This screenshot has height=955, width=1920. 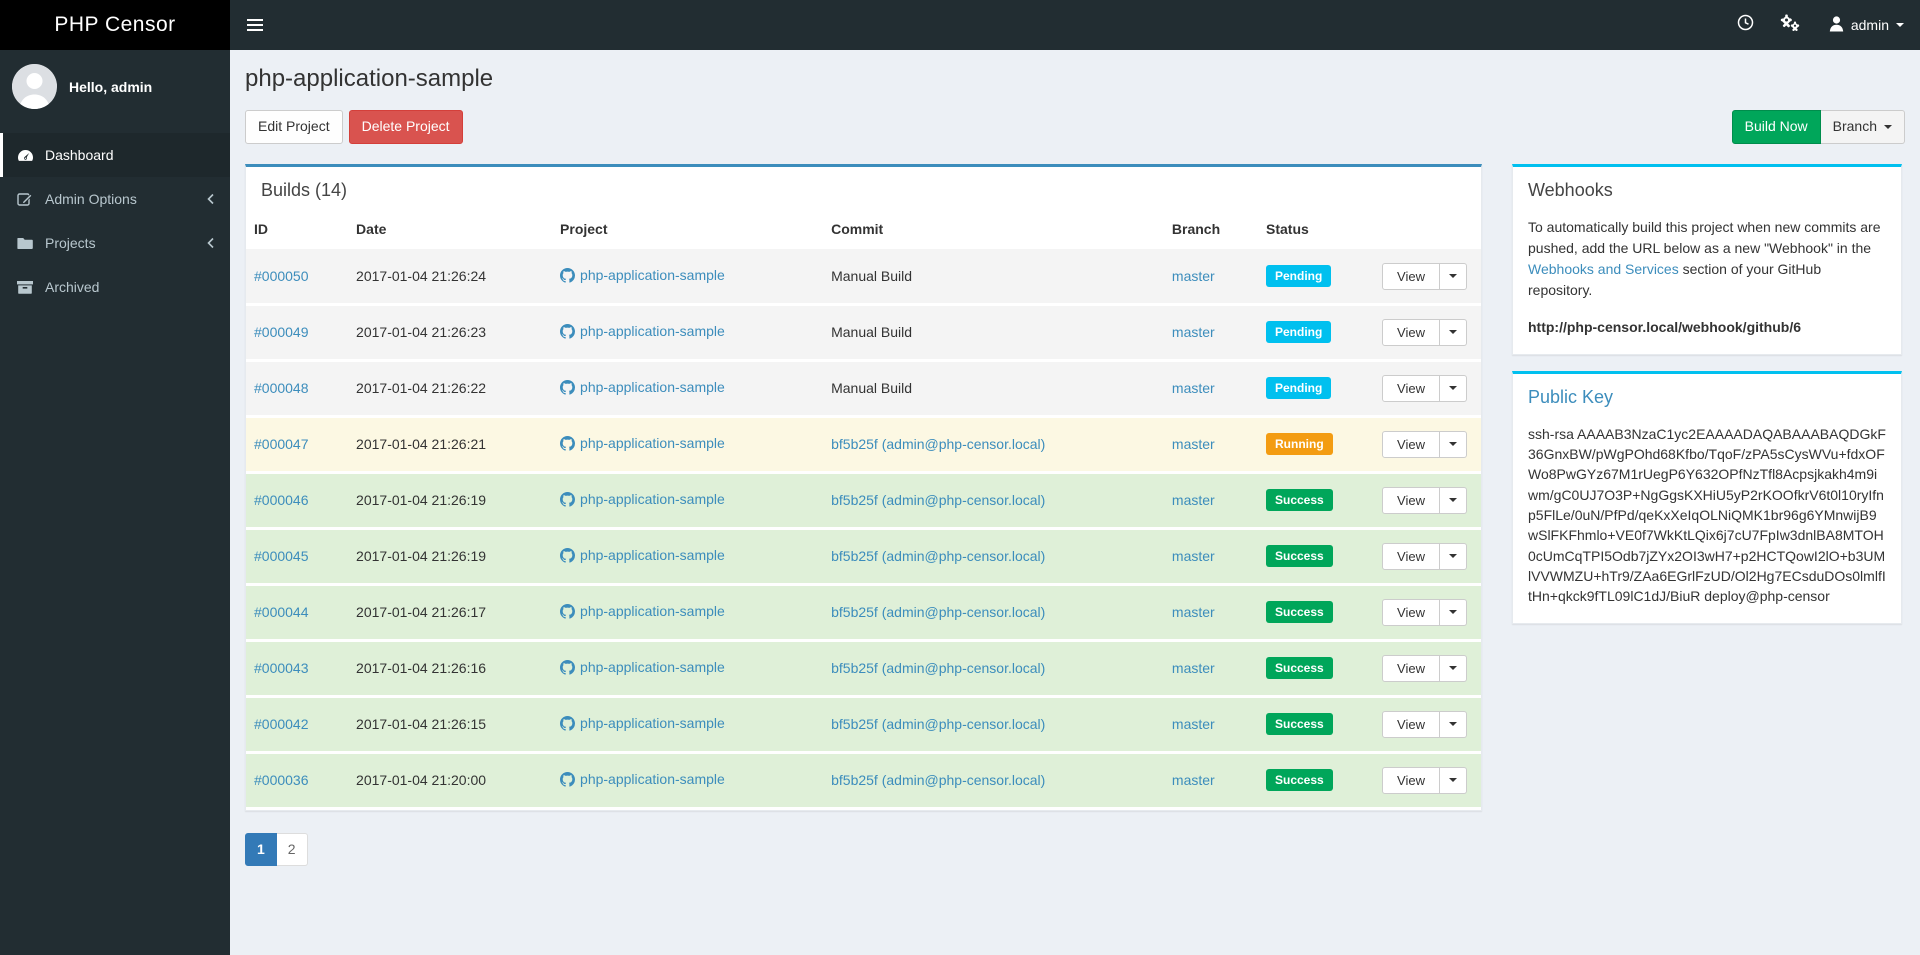 I want to click on user-menu: admin, so click(x=1866, y=25).